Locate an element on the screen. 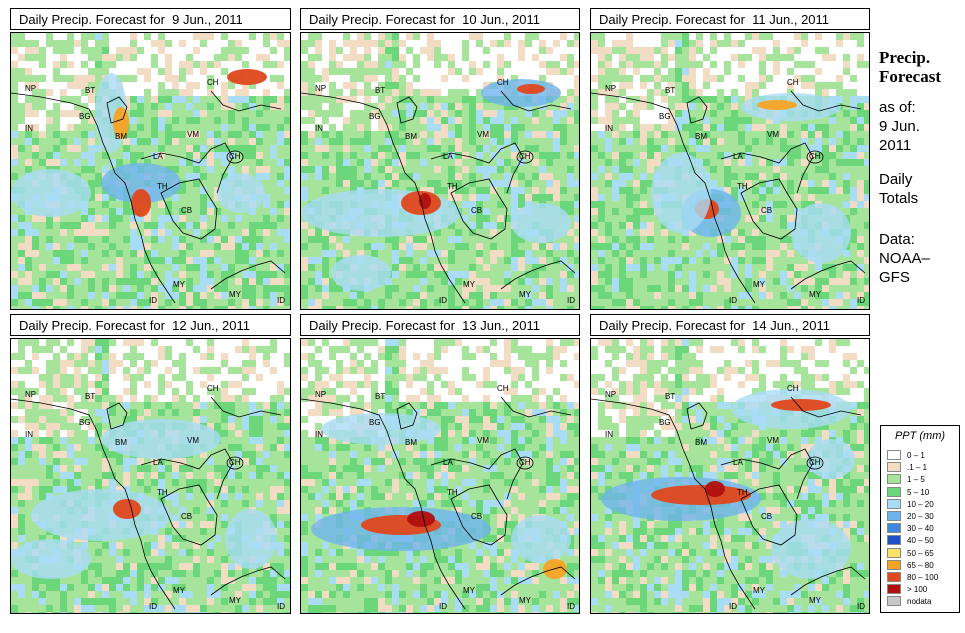 This screenshot has height=633, width=965. legend-label: nodata is located at coordinates (919, 602).